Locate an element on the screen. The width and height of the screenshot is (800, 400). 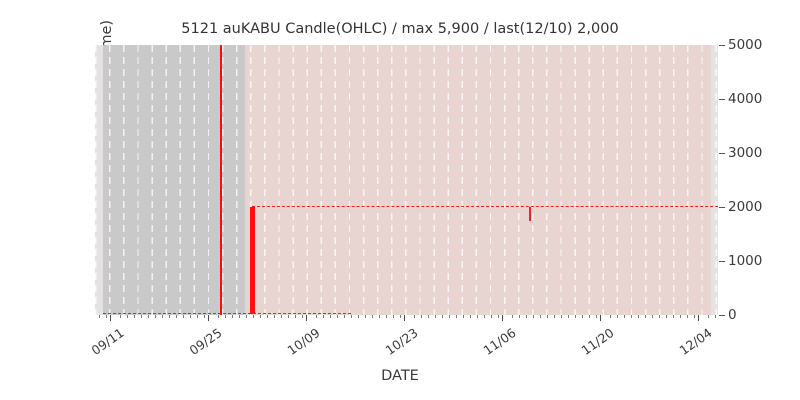
x-axis-label: DATE is located at coordinates (400, 376).